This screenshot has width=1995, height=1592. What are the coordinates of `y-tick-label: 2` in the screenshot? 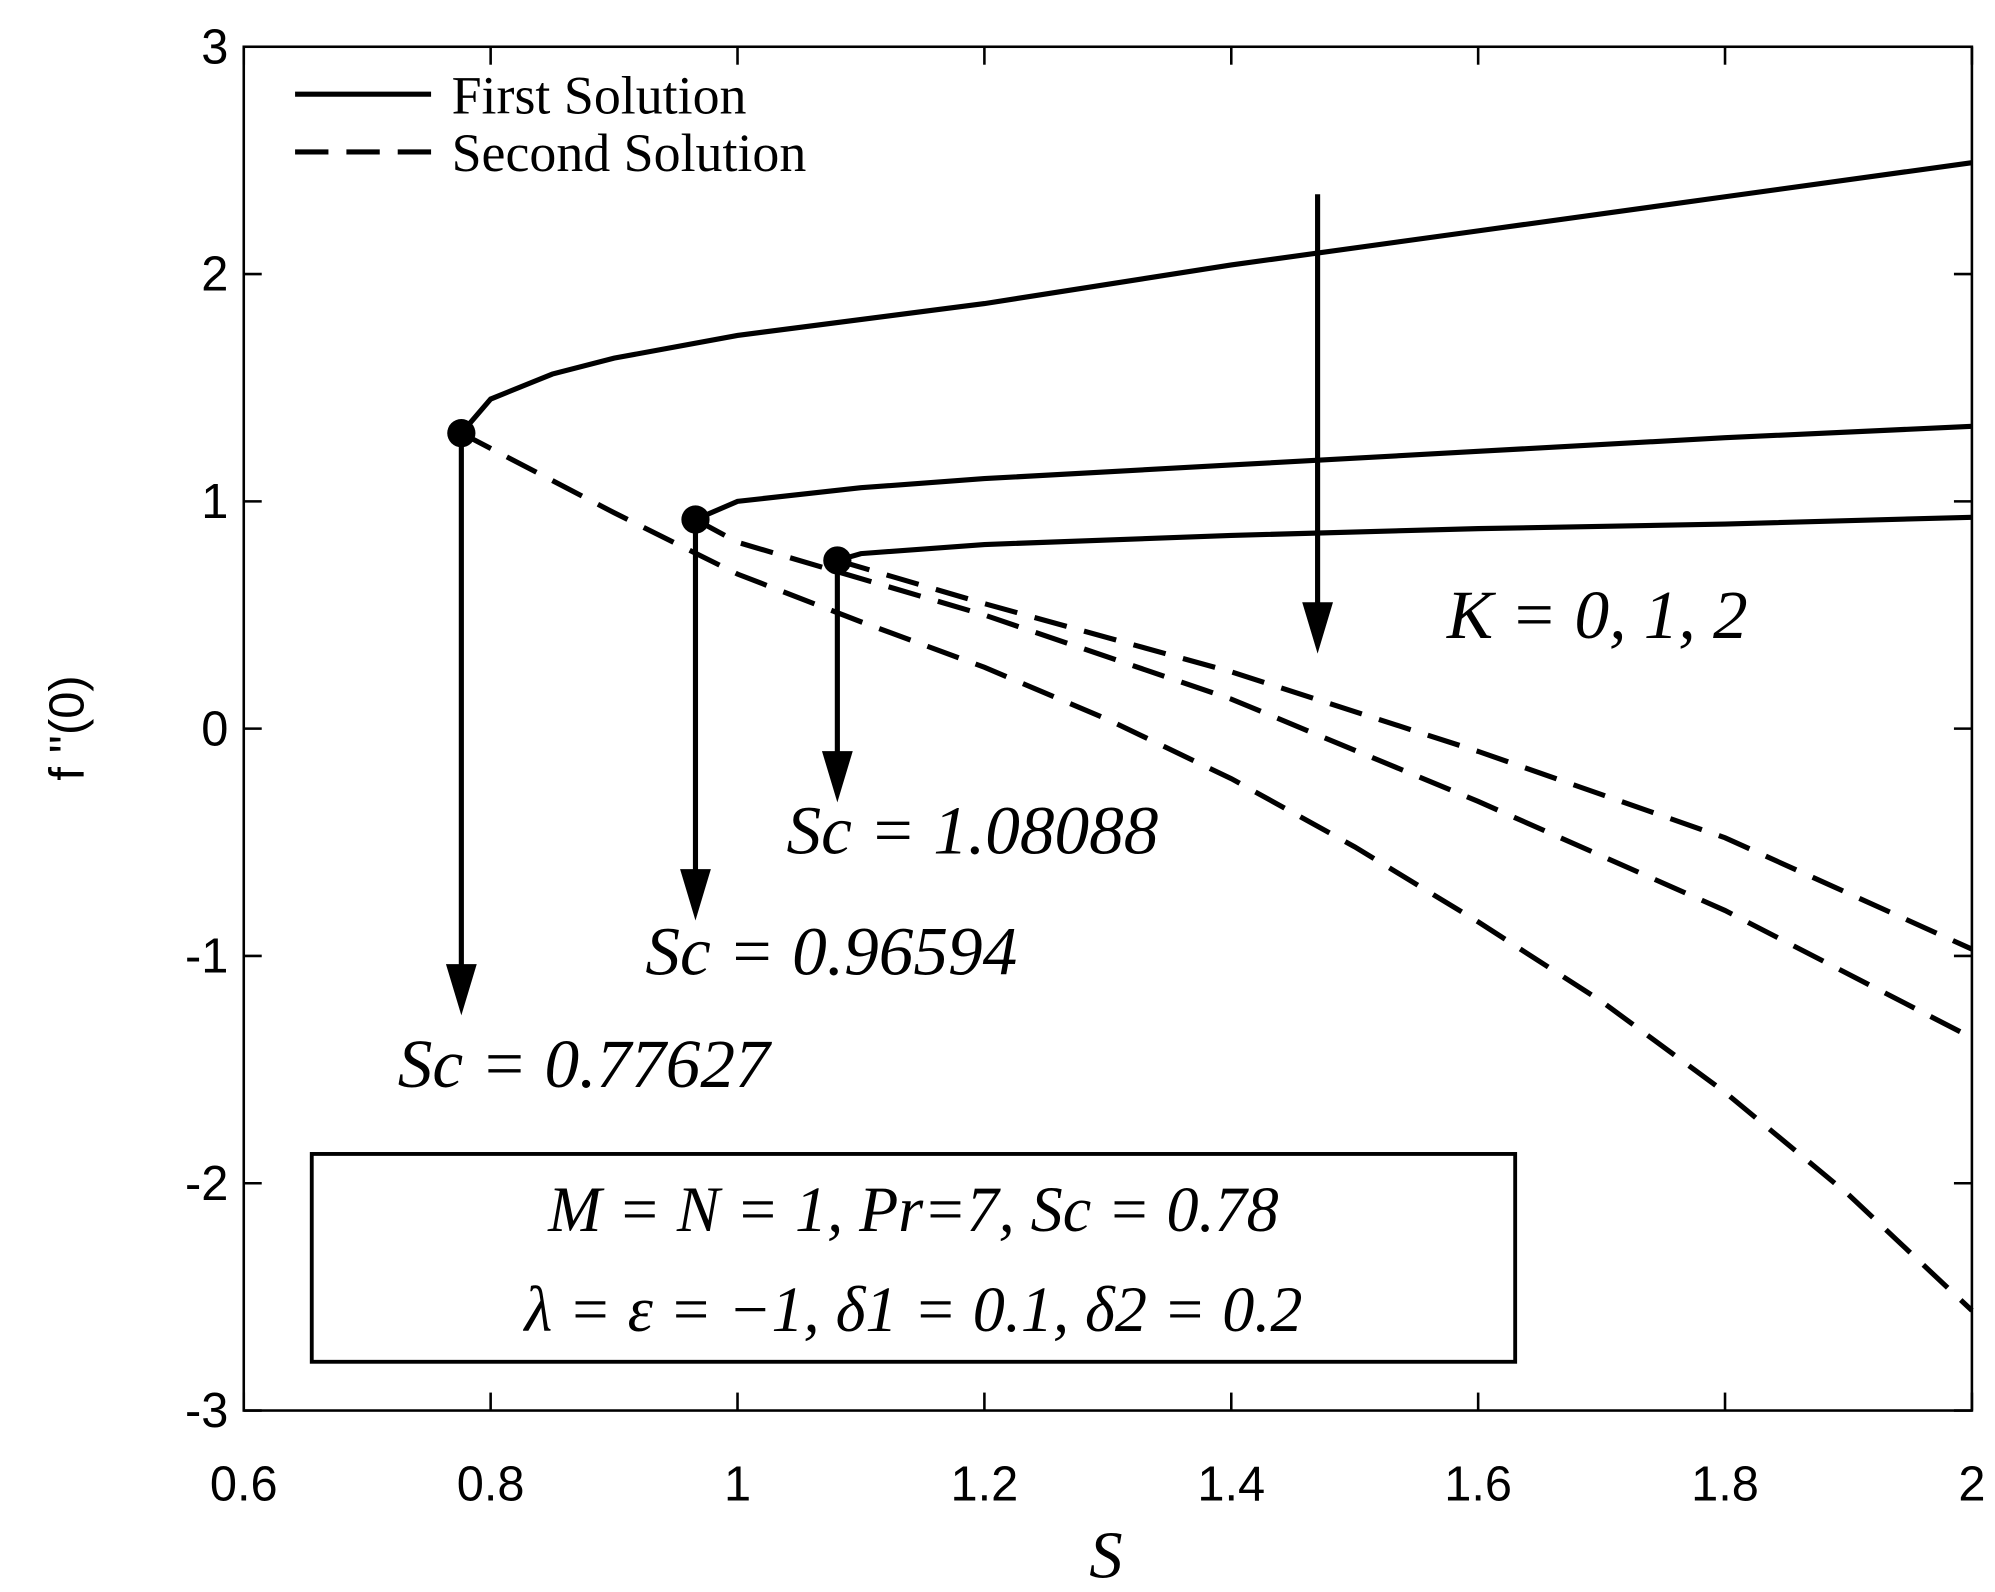 It's located at (214, 275).